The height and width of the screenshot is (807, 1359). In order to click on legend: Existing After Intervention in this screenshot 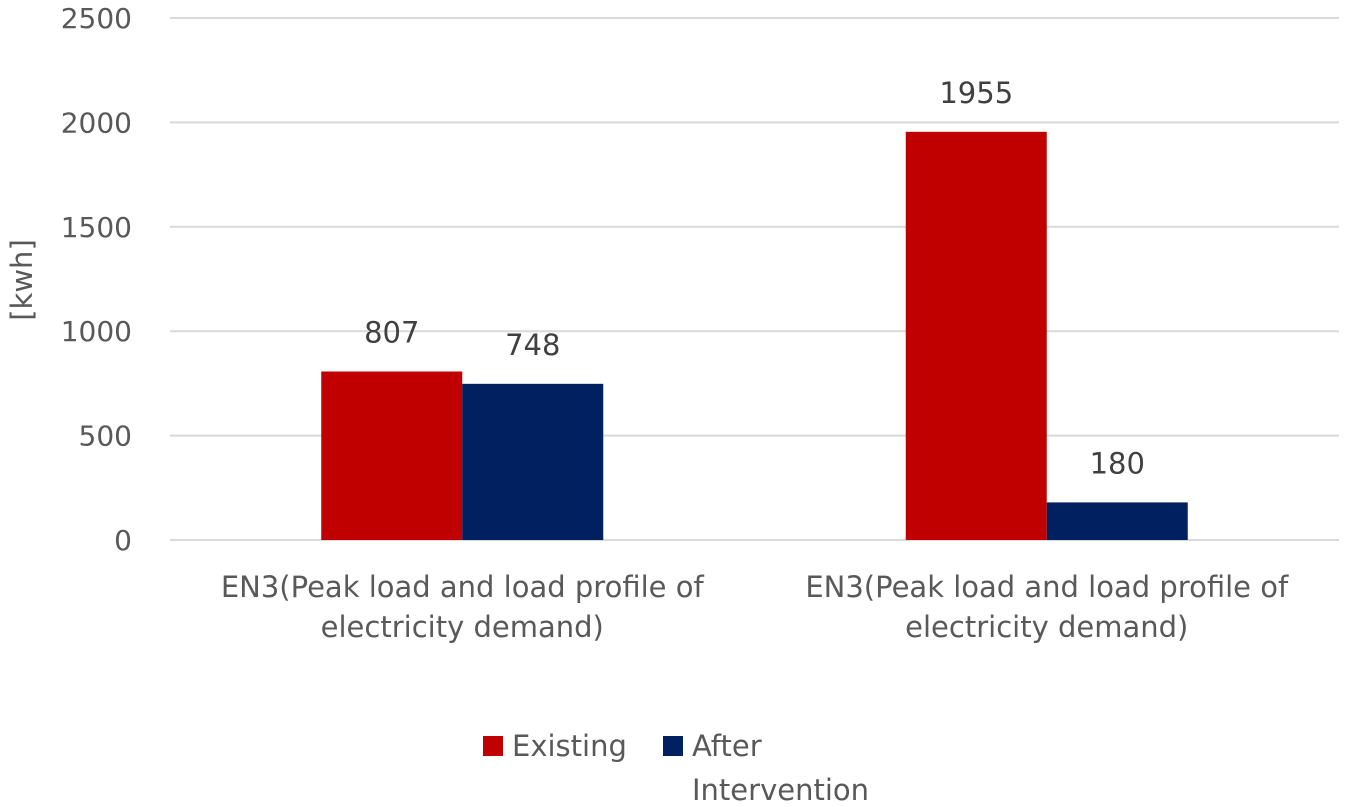, I will do `click(676, 768)`.